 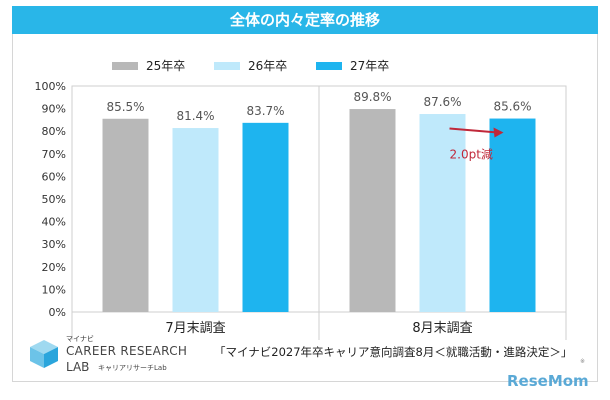 I want to click on resemom-watermark: ReseMom, so click(x=548, y=381).